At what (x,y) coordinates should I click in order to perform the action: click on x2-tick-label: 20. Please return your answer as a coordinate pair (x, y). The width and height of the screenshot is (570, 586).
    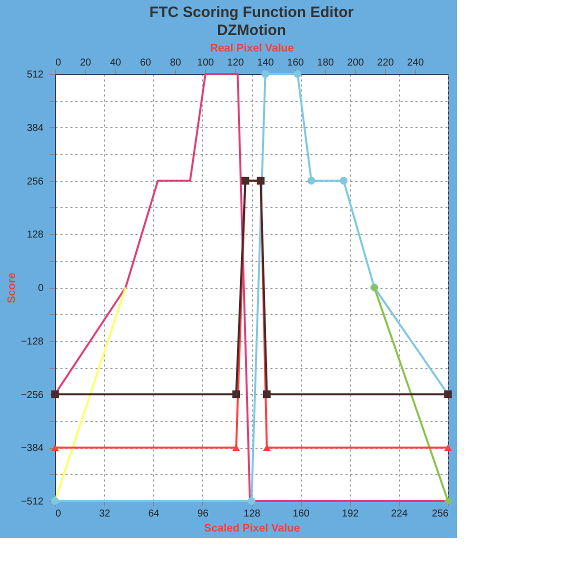
    Looking at the image, I should click on (86, 63).